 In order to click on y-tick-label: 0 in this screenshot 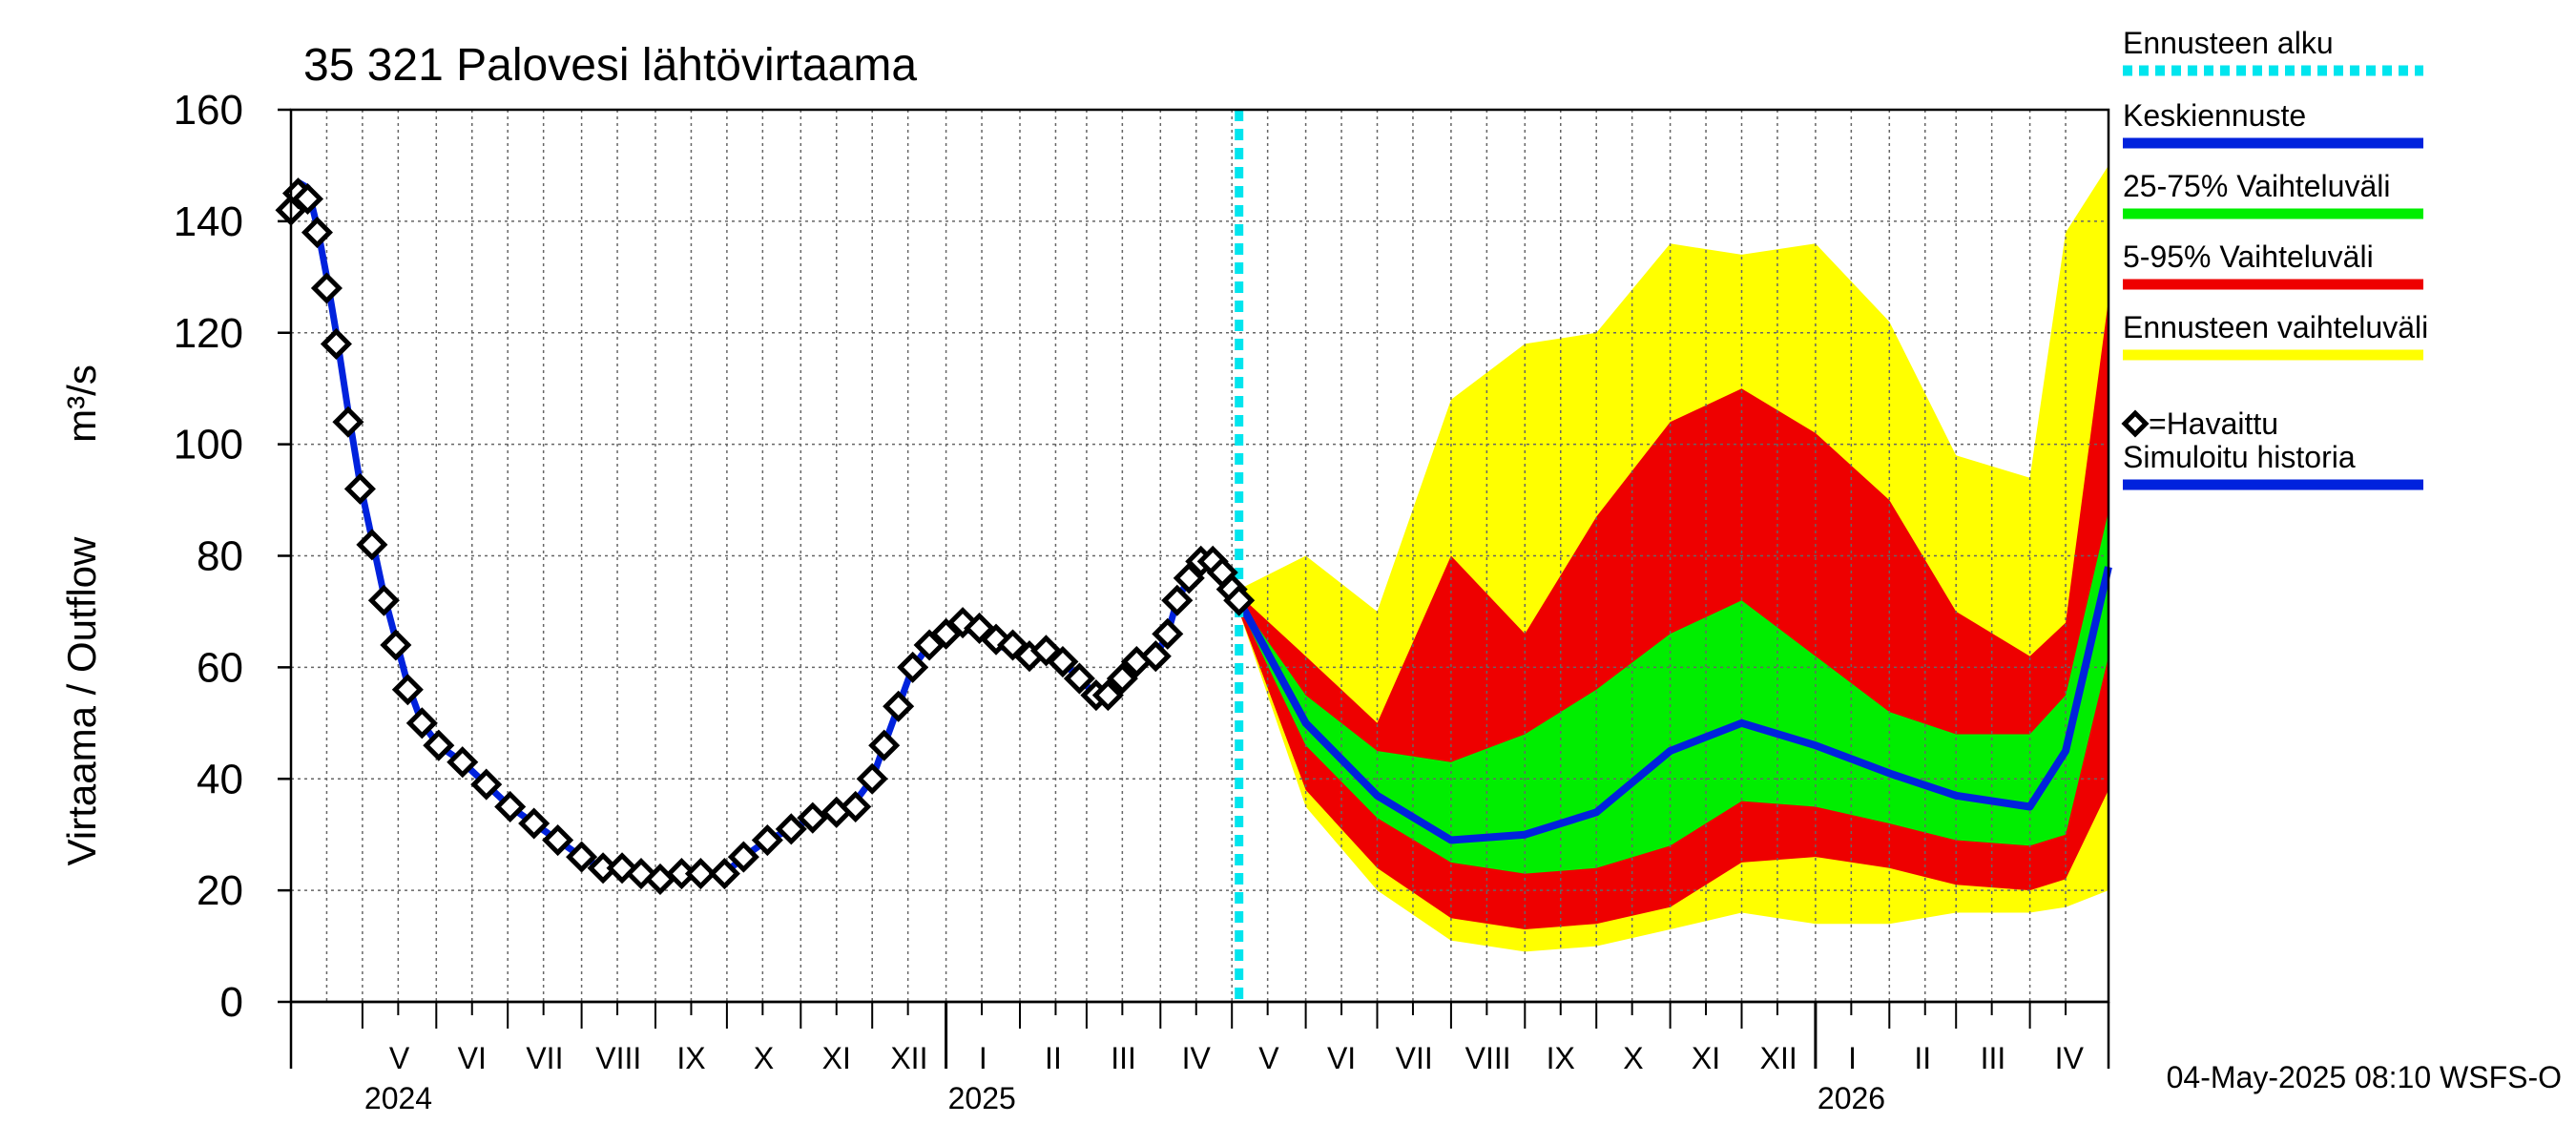, I will do `click(231, 1003)`.